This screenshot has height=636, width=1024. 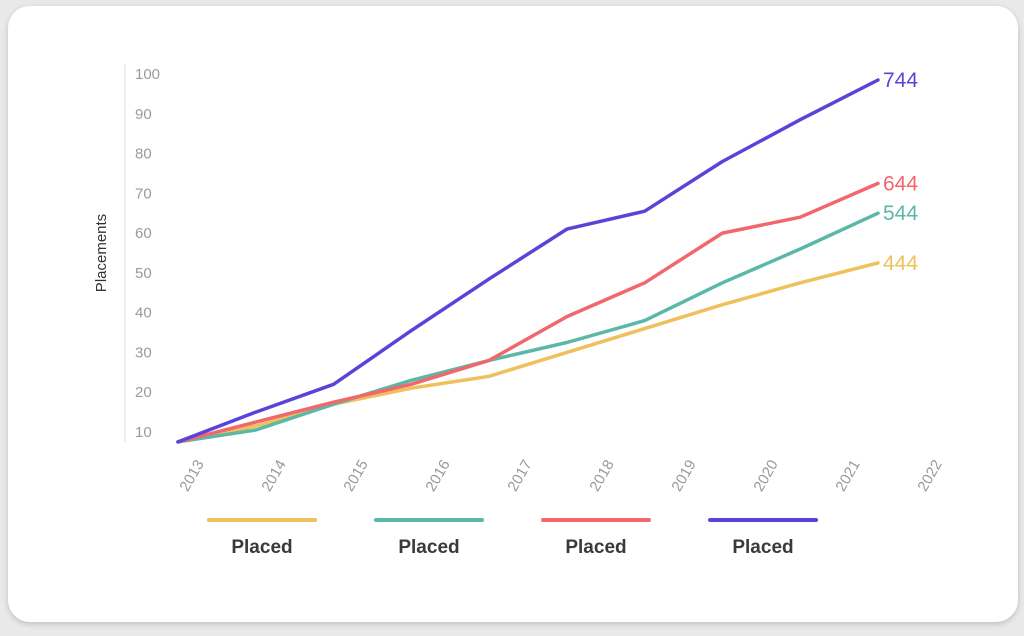 What do you see at coordinates (143, 233) in the screenshot?
I see `y-tick-label: 60` at bounding box center [143, 233].